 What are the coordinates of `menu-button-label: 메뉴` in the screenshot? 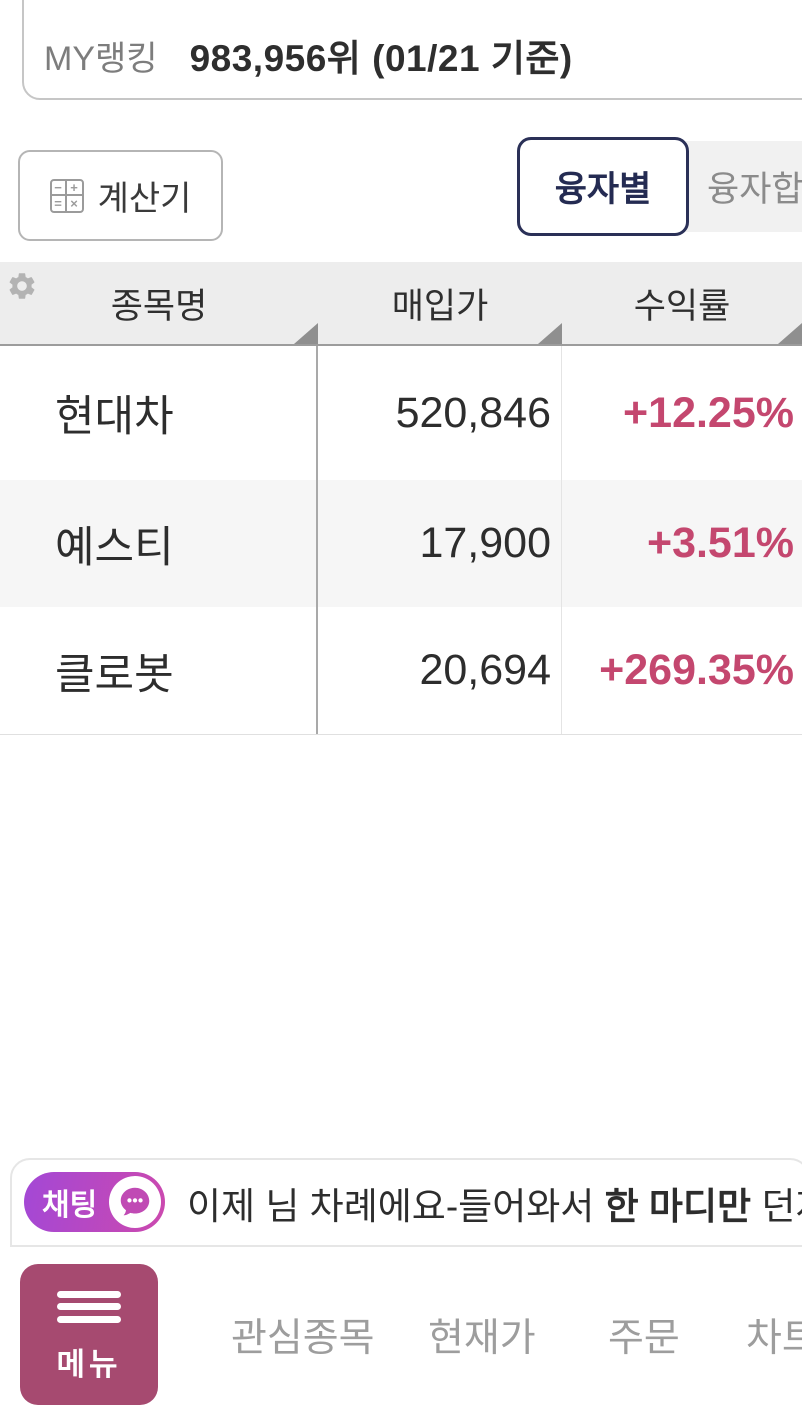 It's located at (89, 1364).